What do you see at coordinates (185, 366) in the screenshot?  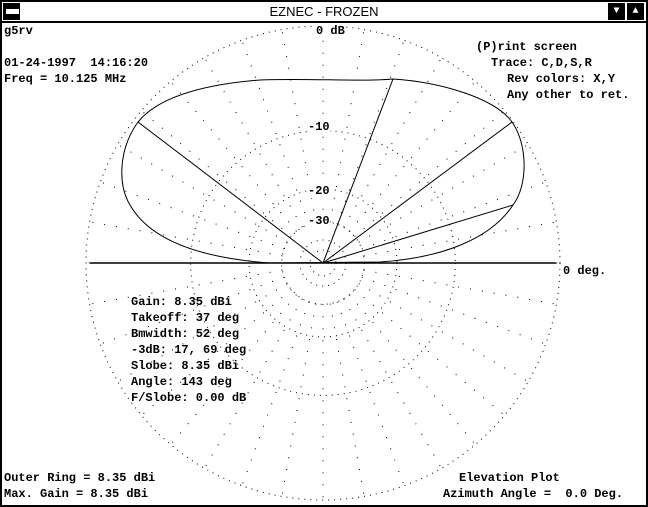 I see `stat-slobe: Slobe: 8.35 dBi` at bounding box center [185, 366].